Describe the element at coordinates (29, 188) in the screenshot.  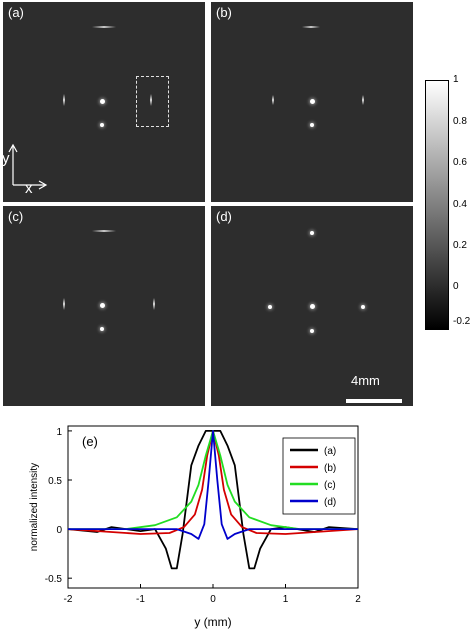
I see `axis-x-indicator-label: x` at that location.